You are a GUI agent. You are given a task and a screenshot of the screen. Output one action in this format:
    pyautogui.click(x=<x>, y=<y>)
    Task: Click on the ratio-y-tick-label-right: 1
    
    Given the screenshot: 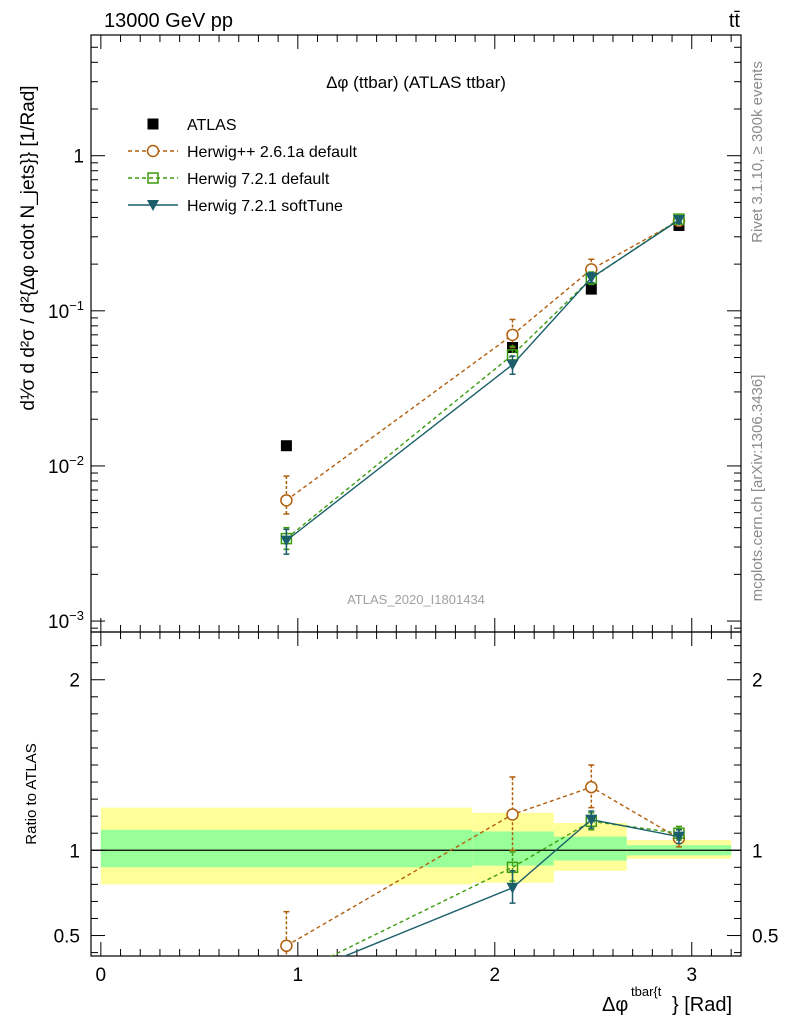 What is the action you would take?
    pyautogui.click(x=757, y=851)
    